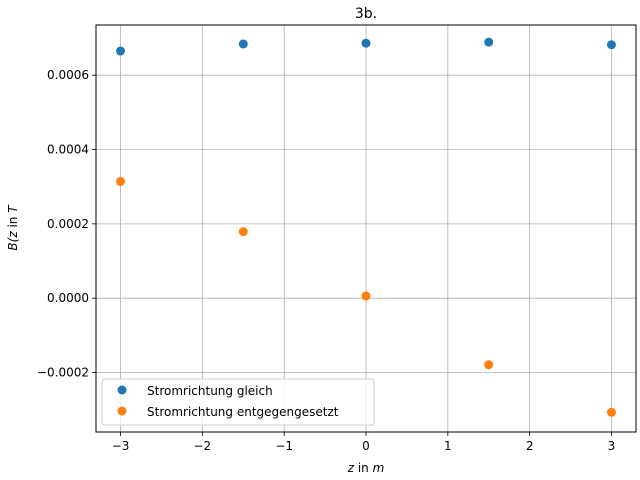  I want to click on y-tick-label: 0.0006, so click(68, 75).